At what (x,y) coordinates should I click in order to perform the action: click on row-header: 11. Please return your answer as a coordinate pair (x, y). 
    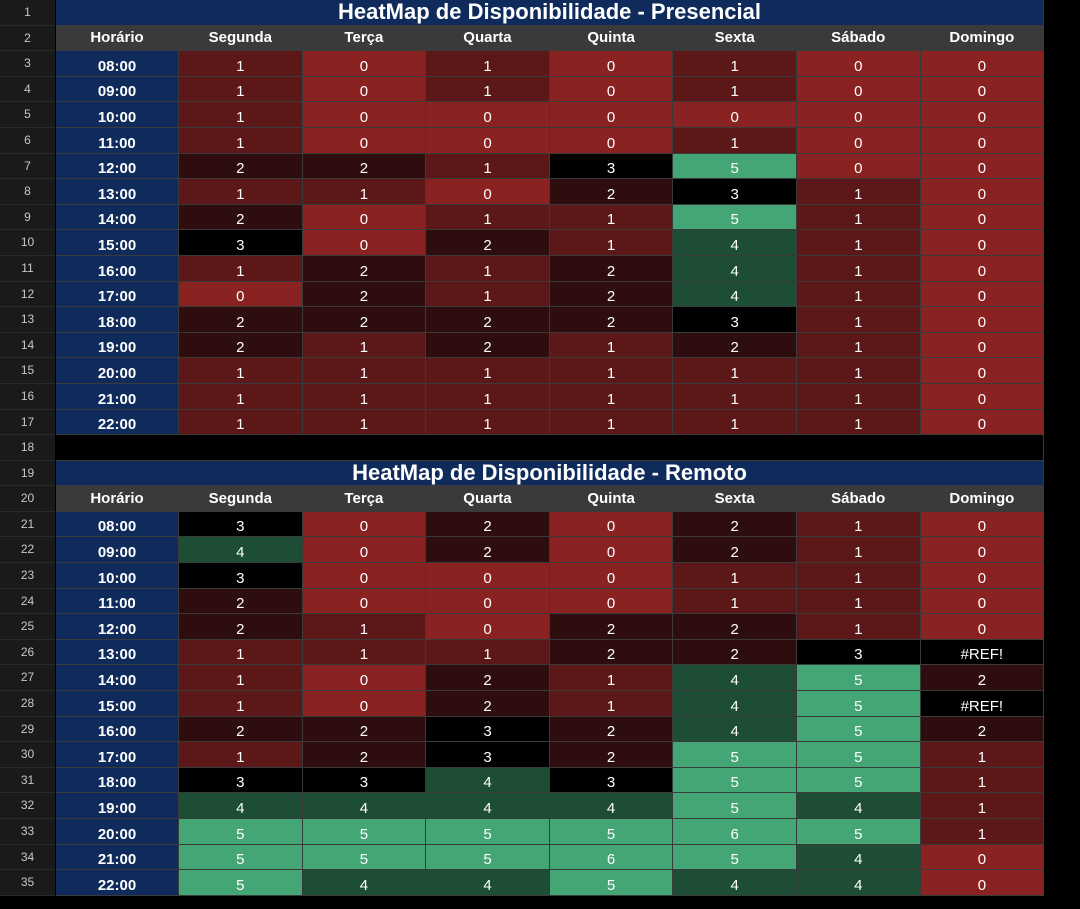
    Looking at the image, I should click on (27, 269).